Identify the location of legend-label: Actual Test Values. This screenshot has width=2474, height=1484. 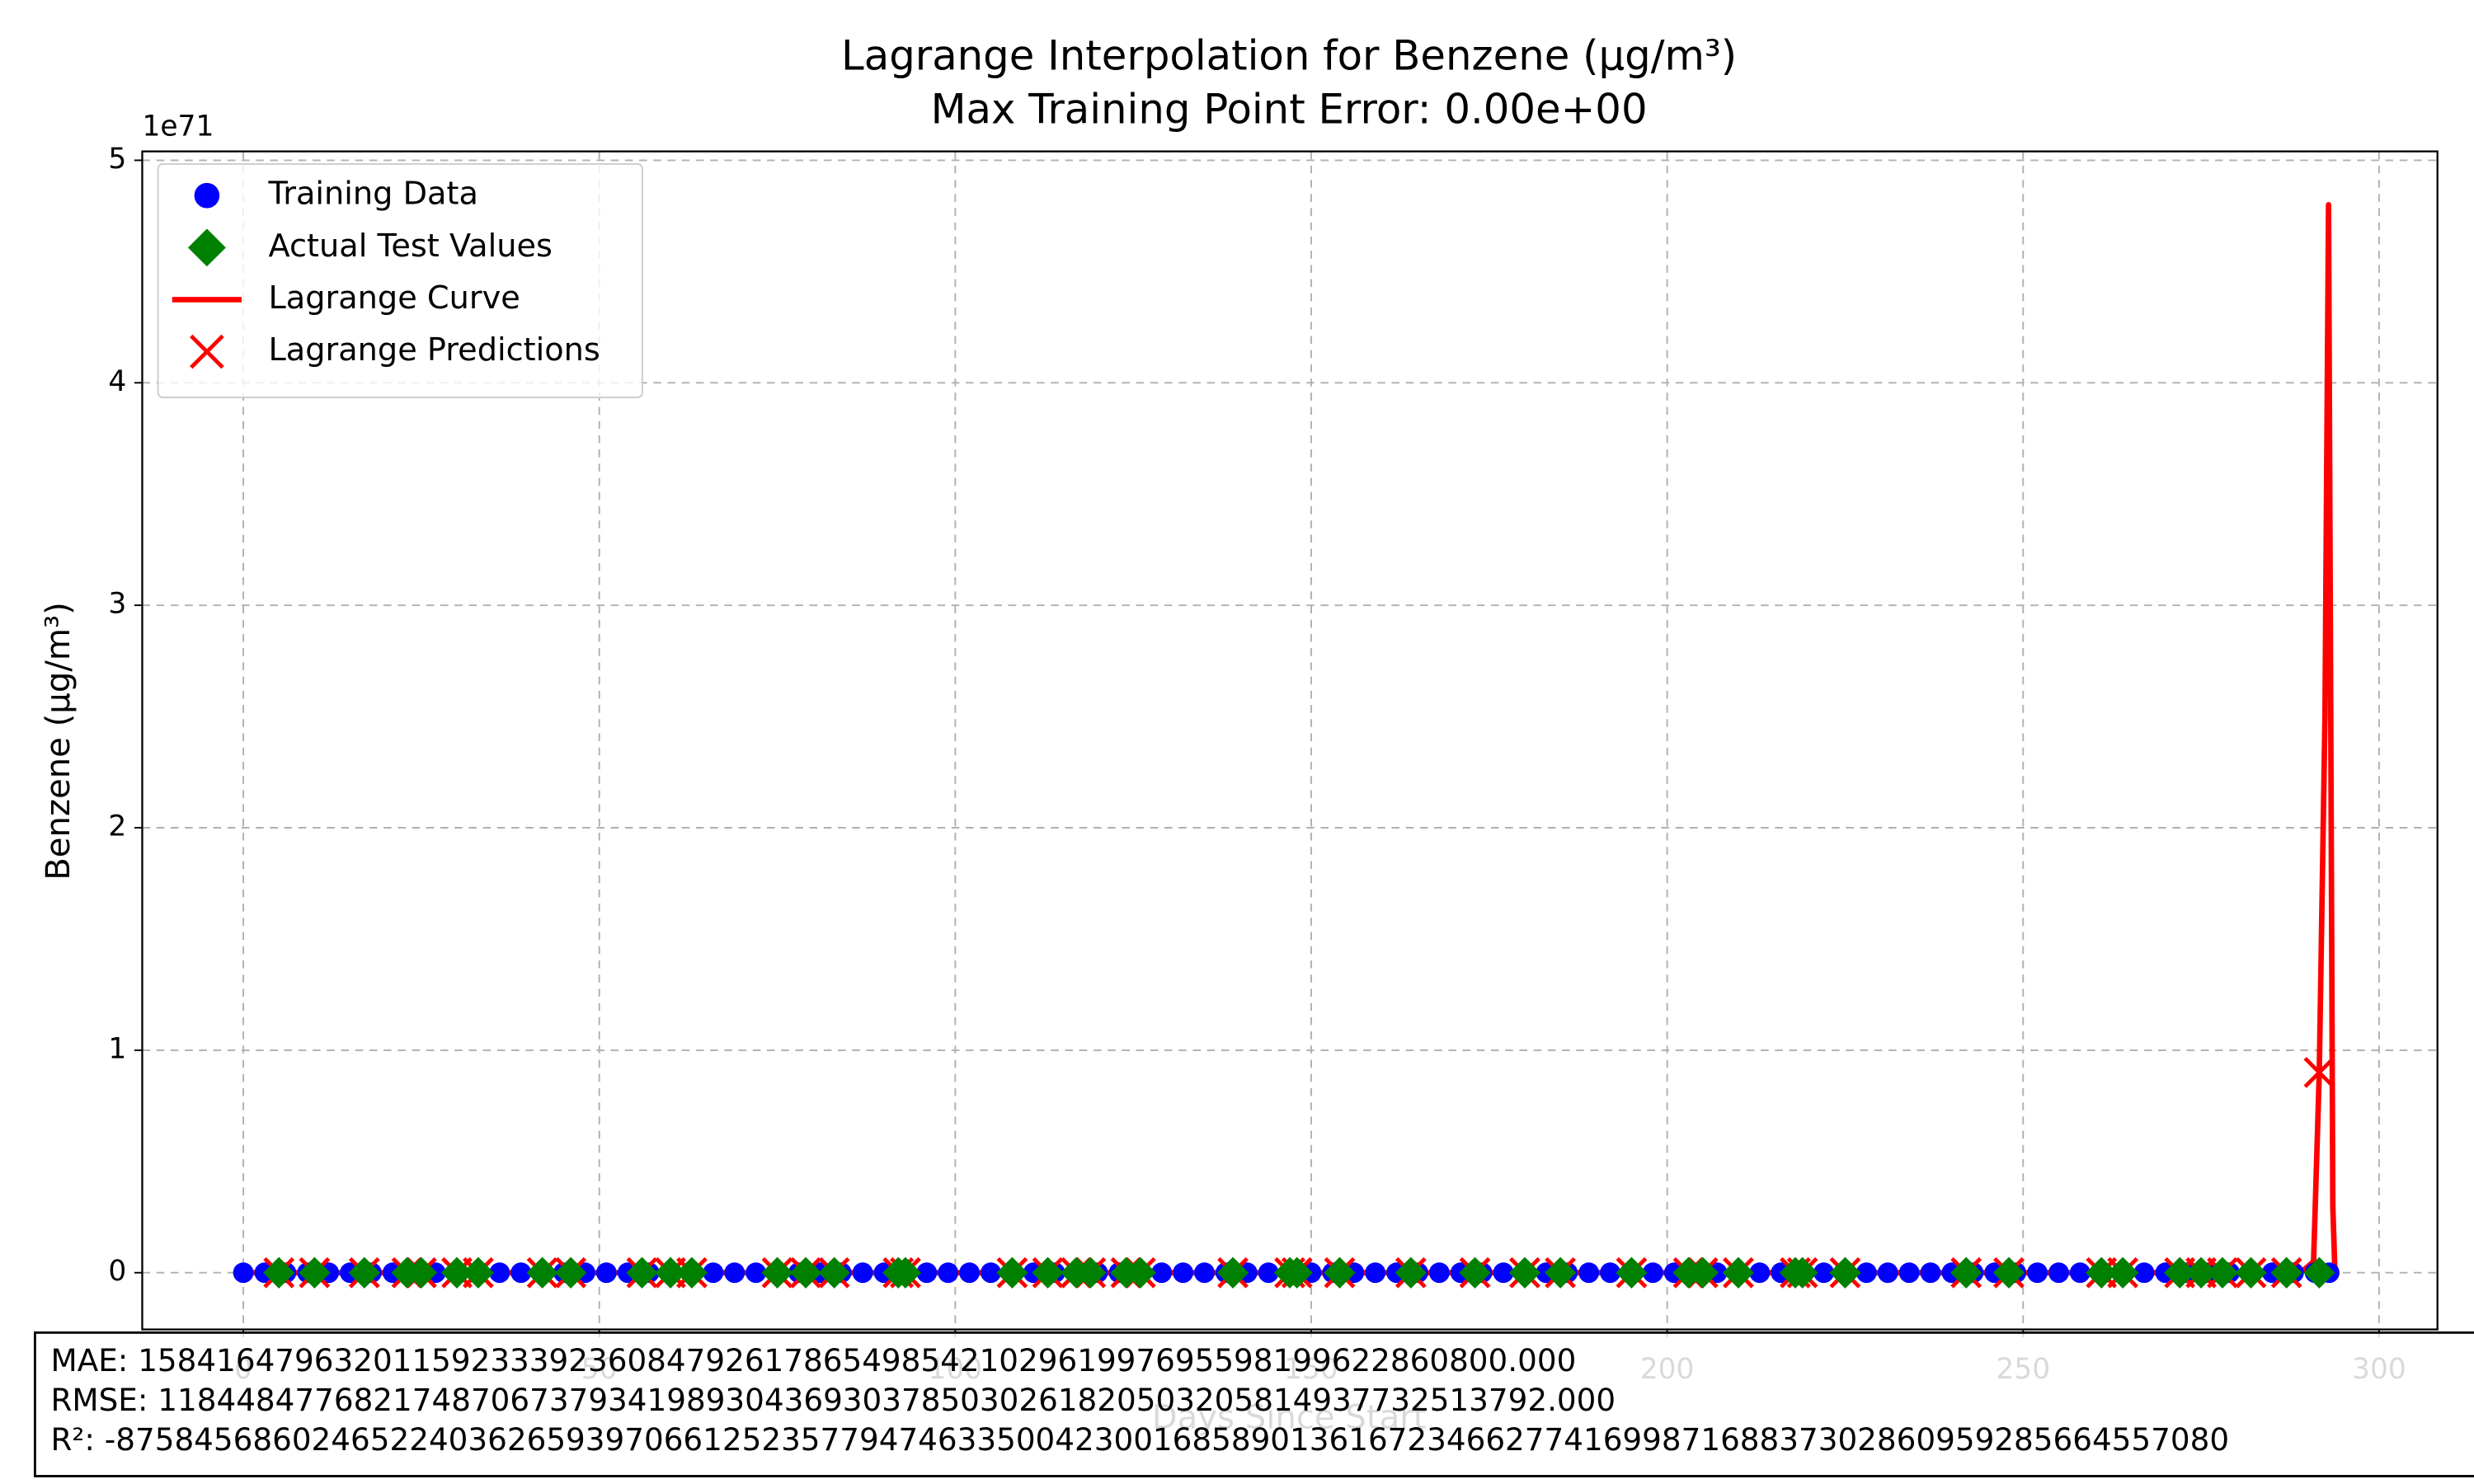
(411, 246).